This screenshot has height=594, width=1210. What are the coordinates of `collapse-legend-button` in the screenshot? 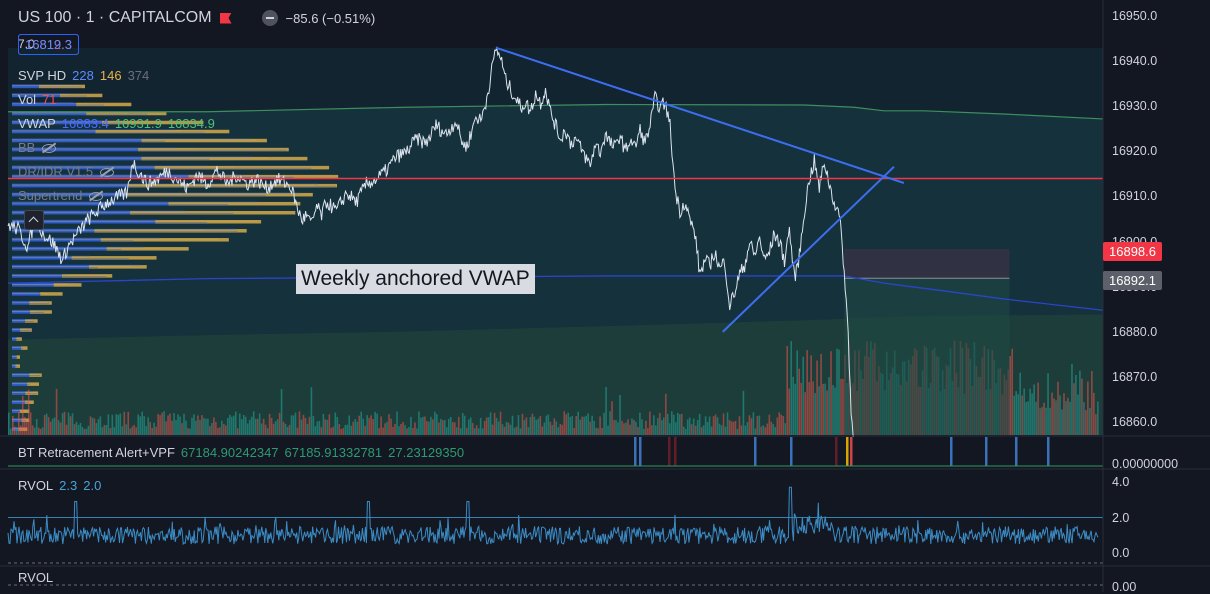 It's located at (34, 220).